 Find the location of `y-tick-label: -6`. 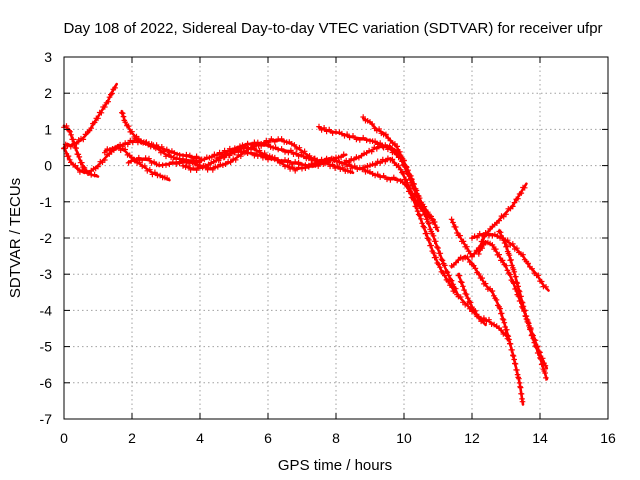

y-tick-label: -6 is located at coordinates (46, 383).